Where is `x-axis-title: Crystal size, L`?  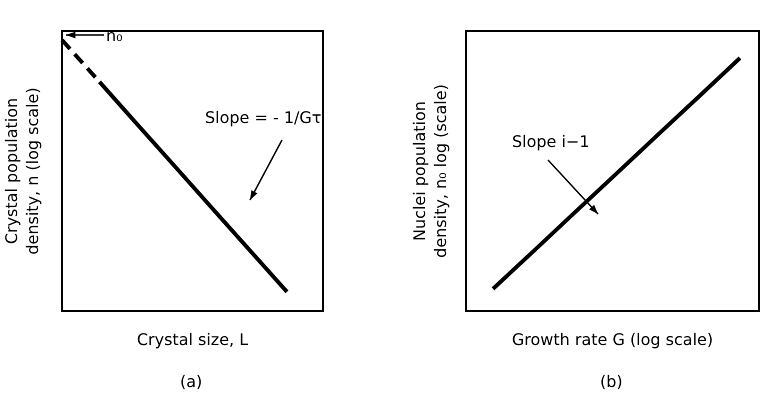 x-axis-title: Crystal size, L is located at coordinates (192, 339).